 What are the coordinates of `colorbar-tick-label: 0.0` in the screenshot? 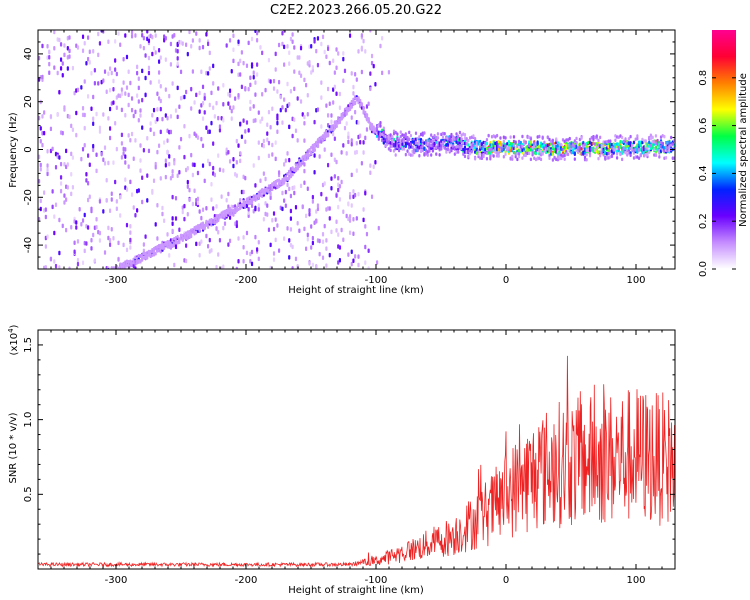 It's located at (703, 269).